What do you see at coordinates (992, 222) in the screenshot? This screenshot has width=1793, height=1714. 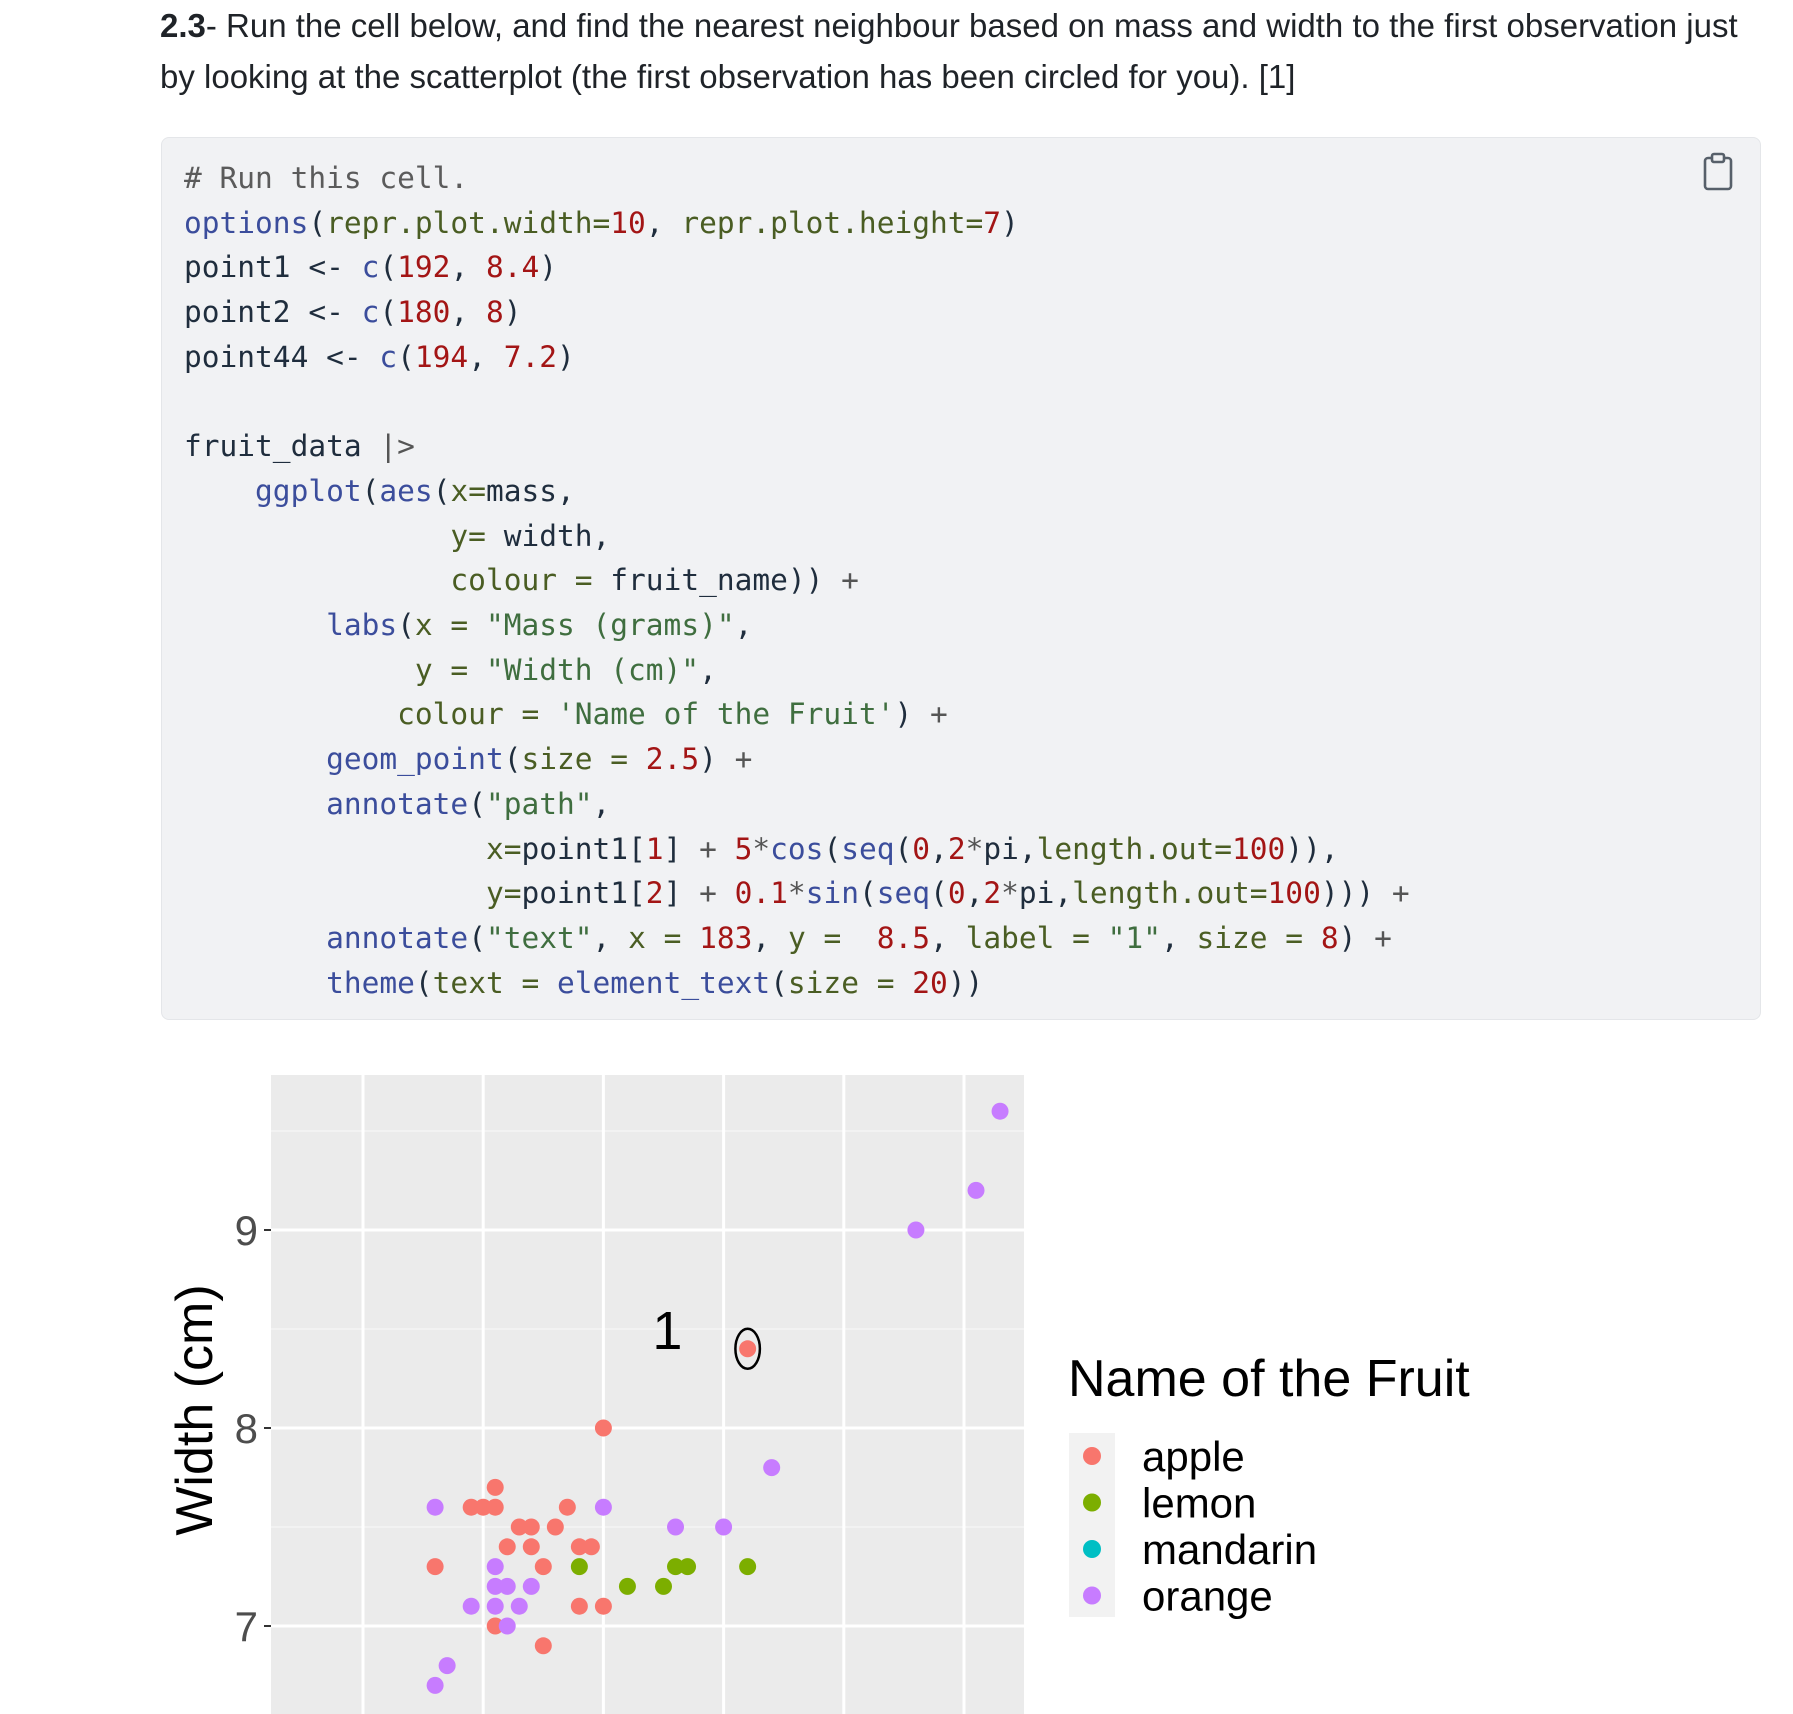 I see `code-token: 7` at bounding box center [992, 222].